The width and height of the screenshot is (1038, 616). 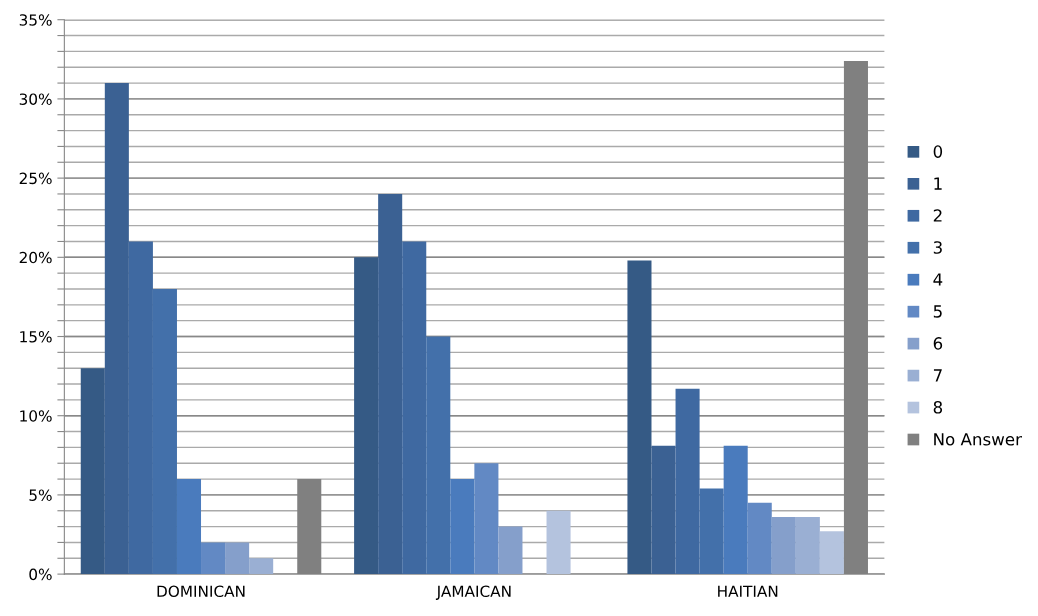 I want to click on x-tick-label: HAITIAN, so click(x=748, y=591).